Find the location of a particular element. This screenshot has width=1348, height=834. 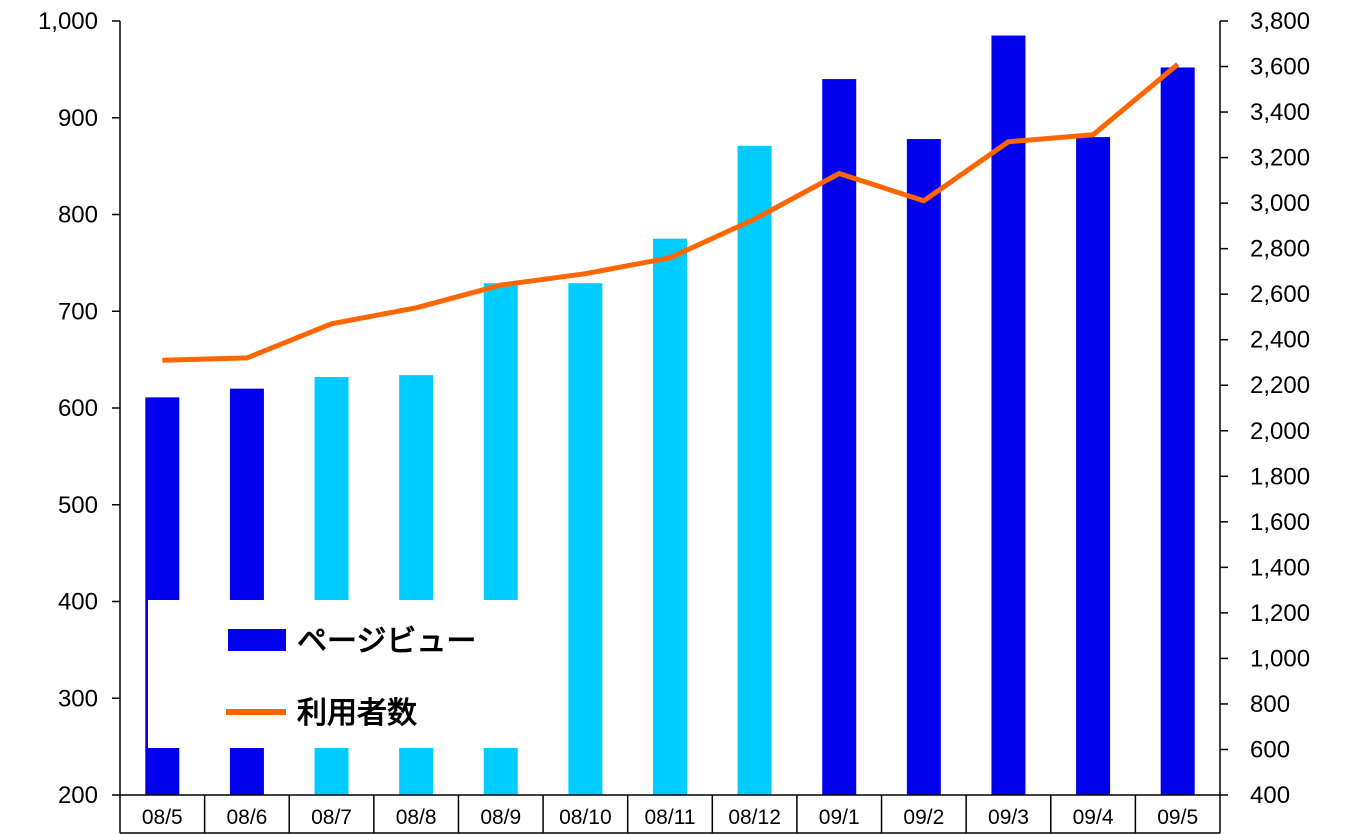

y-right-tick-label: 2,000 is located at coordinates (1280, 431).